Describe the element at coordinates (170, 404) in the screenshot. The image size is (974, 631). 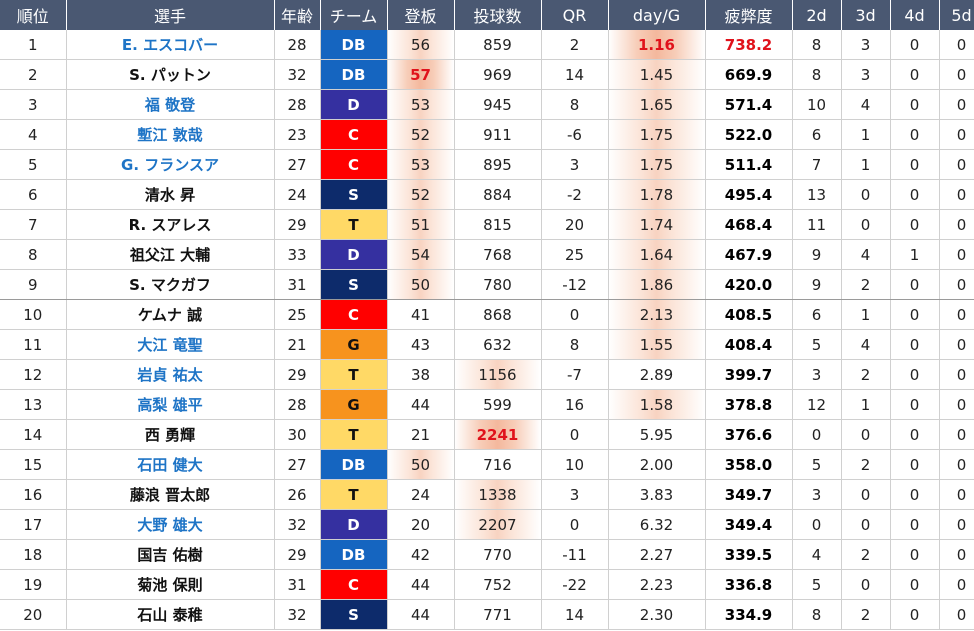
I see `player-name-cell: 高梨 雄平` at that location.